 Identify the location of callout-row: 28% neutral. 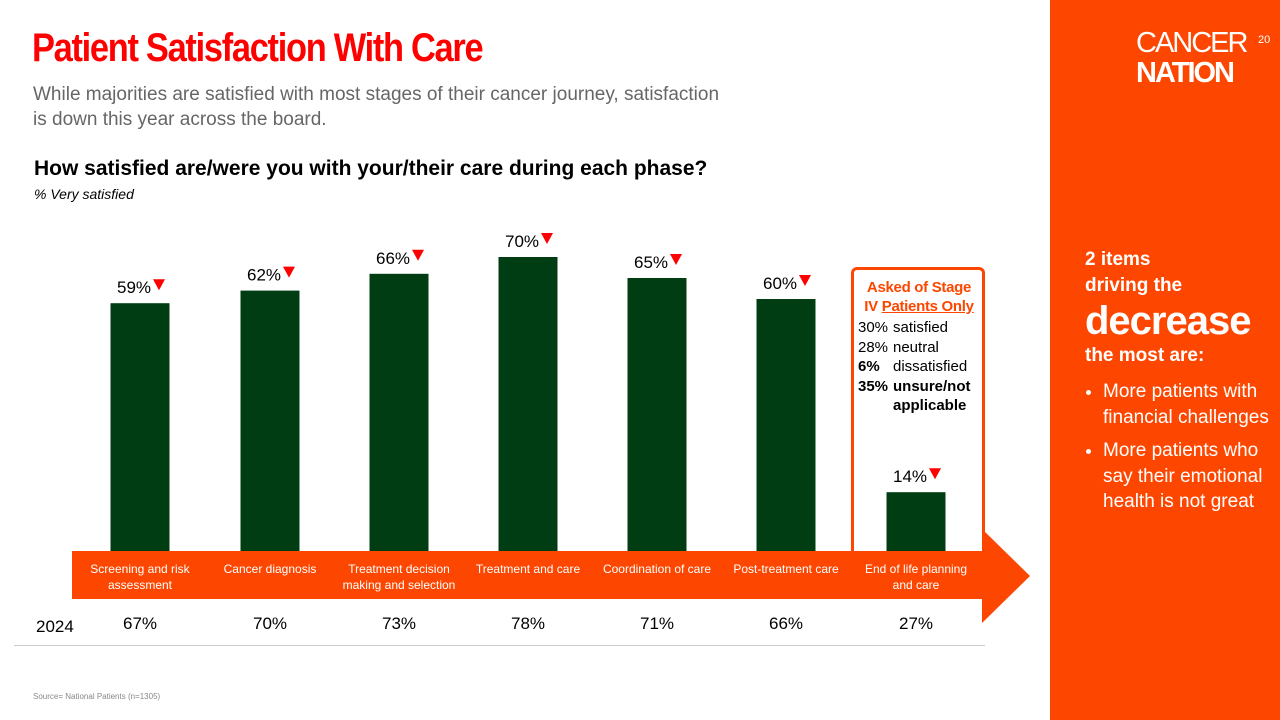
(898, 347).